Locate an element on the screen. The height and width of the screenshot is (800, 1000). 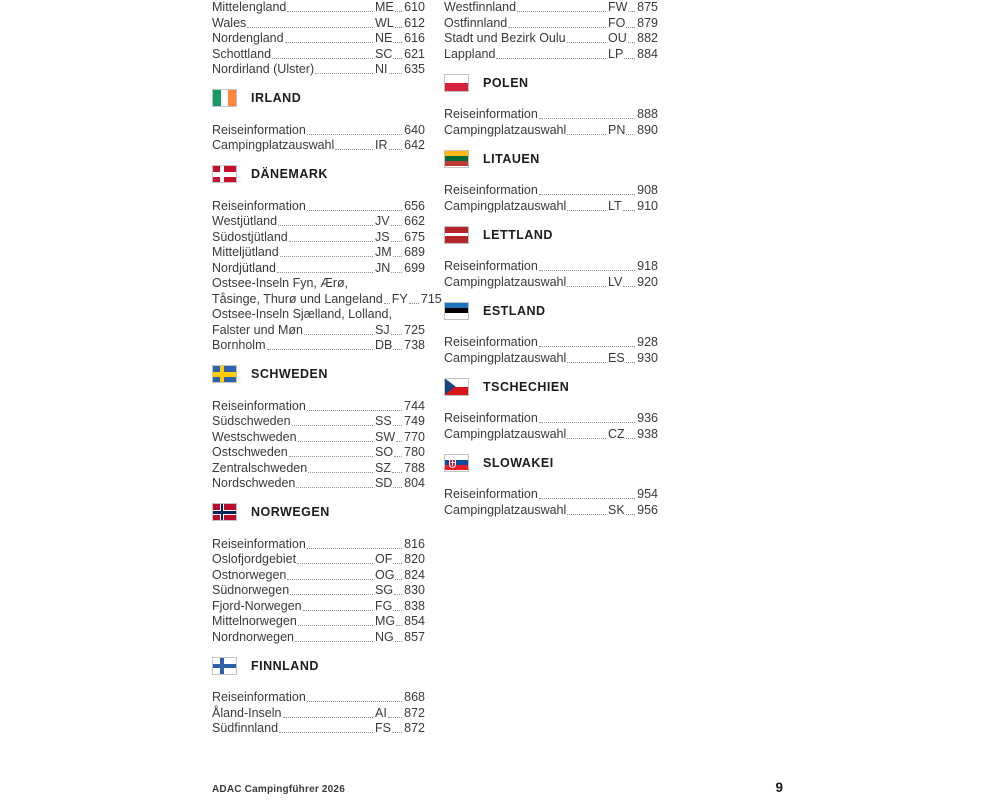
page-number: 854 is located at coordinates (414, 621).